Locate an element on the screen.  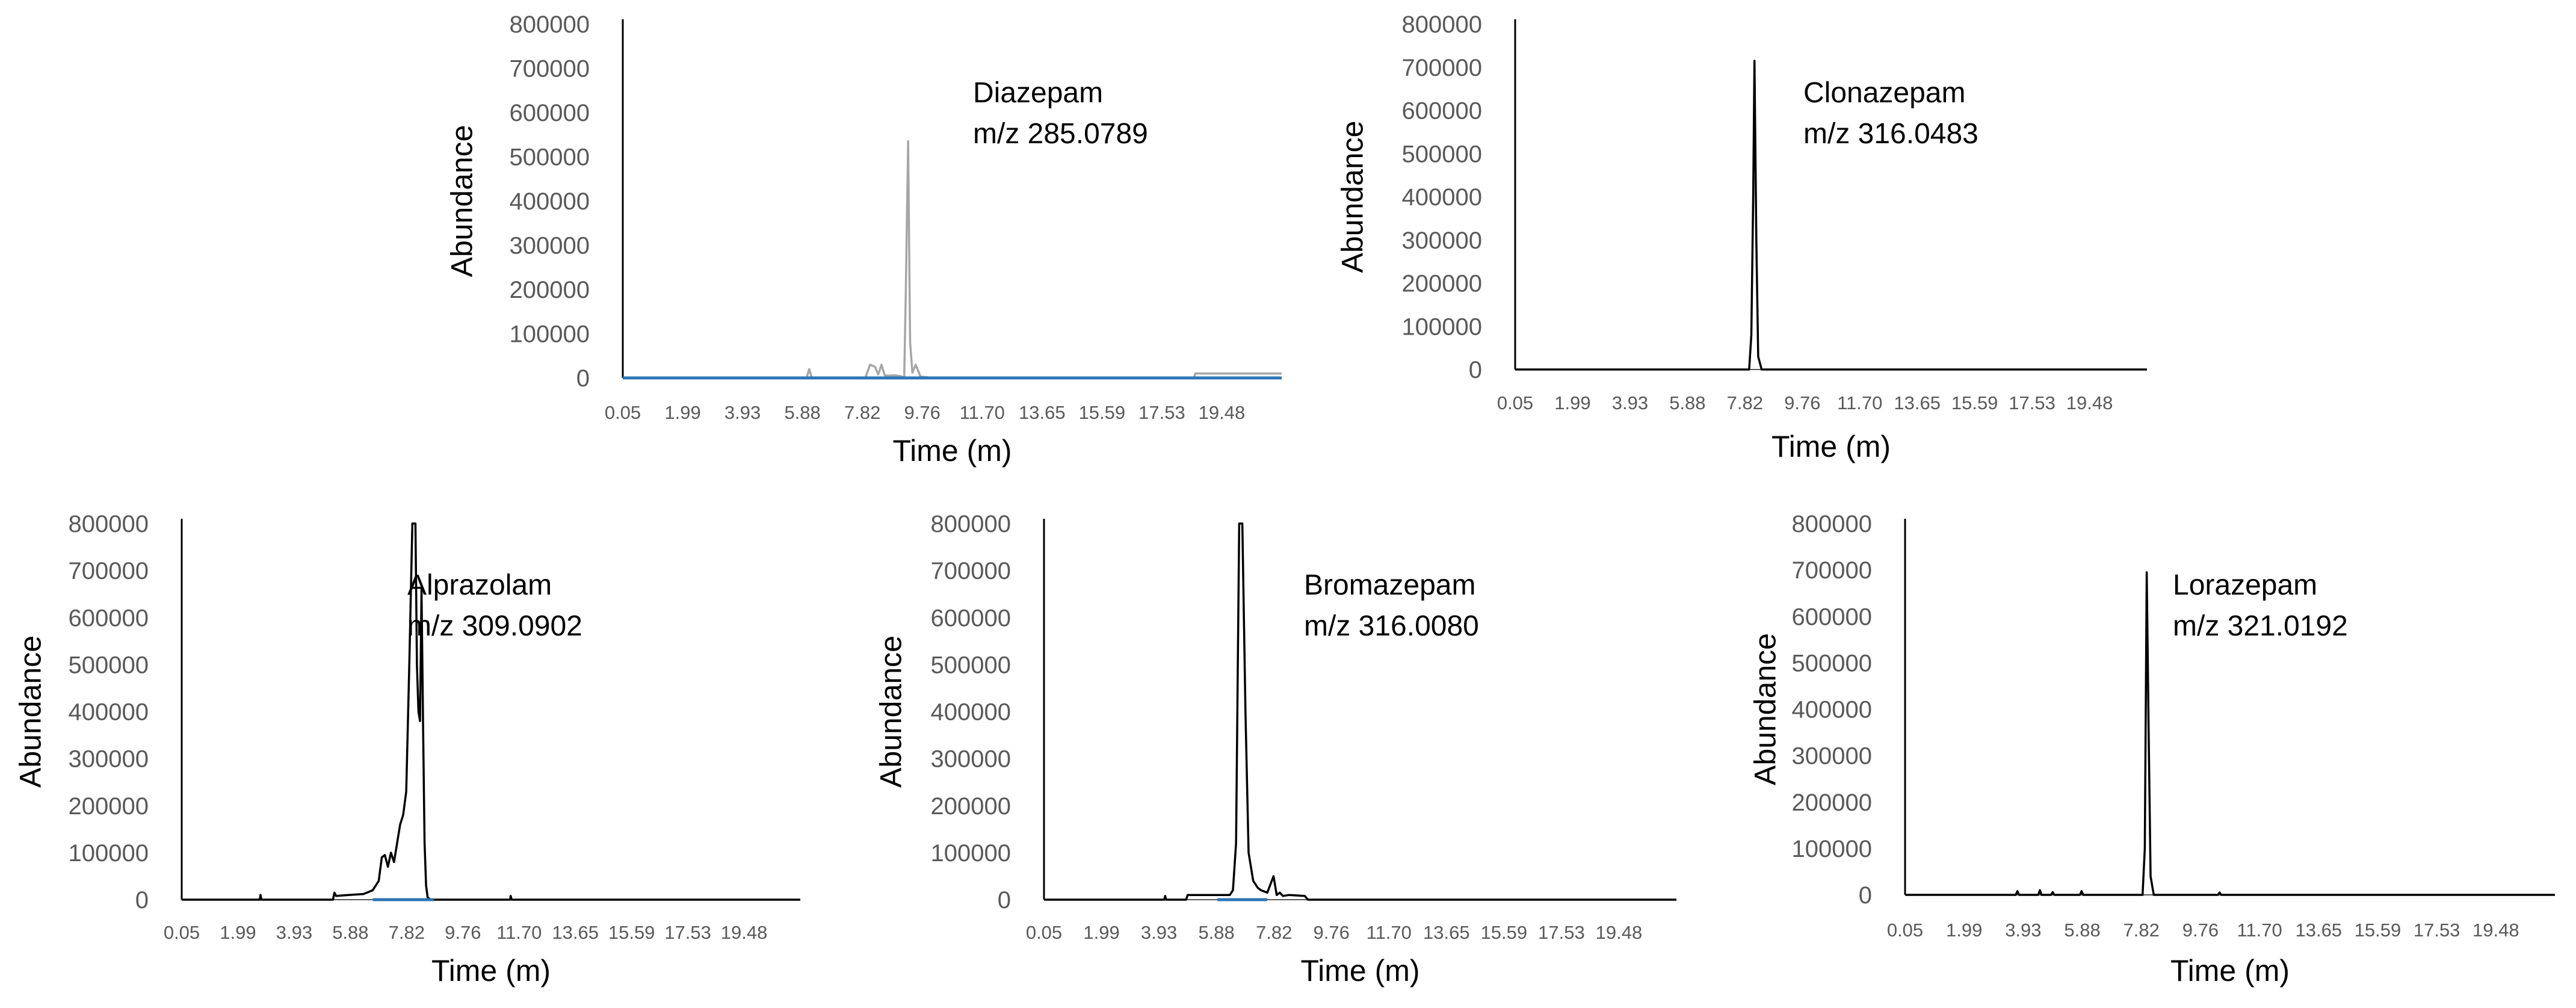
mz-annotation: m/z 316.0080 is located at coordinates (1391, 626).